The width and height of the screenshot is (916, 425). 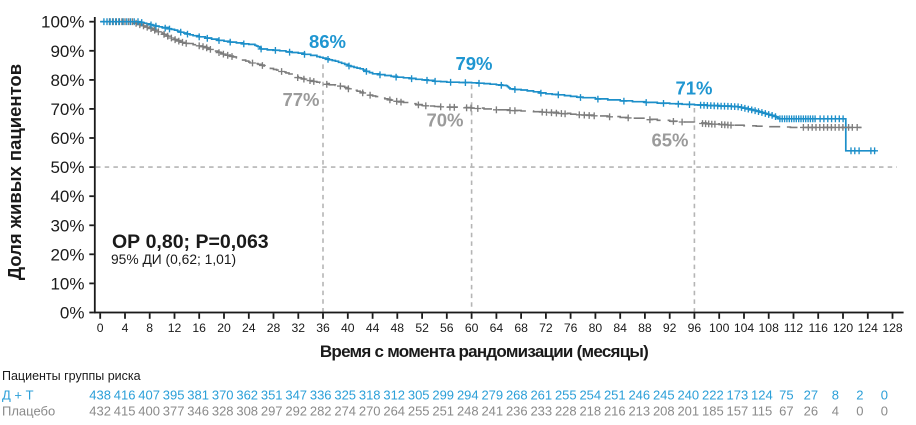 What do you see at coordinates (521, 328) in the screenshot?
I see `svg-text: 68` at bounding box center [521, 328].